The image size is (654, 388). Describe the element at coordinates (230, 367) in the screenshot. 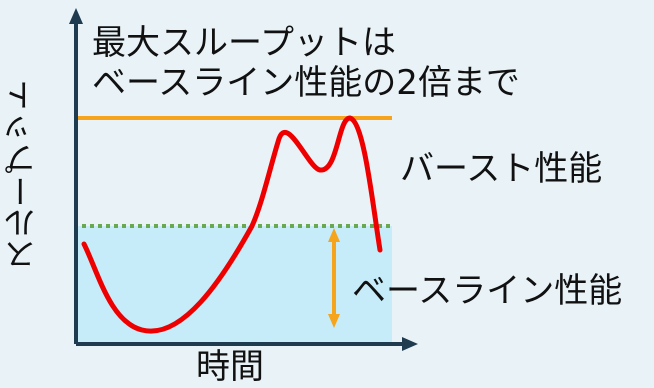

I see `x-axis-label: 時間` at that location.